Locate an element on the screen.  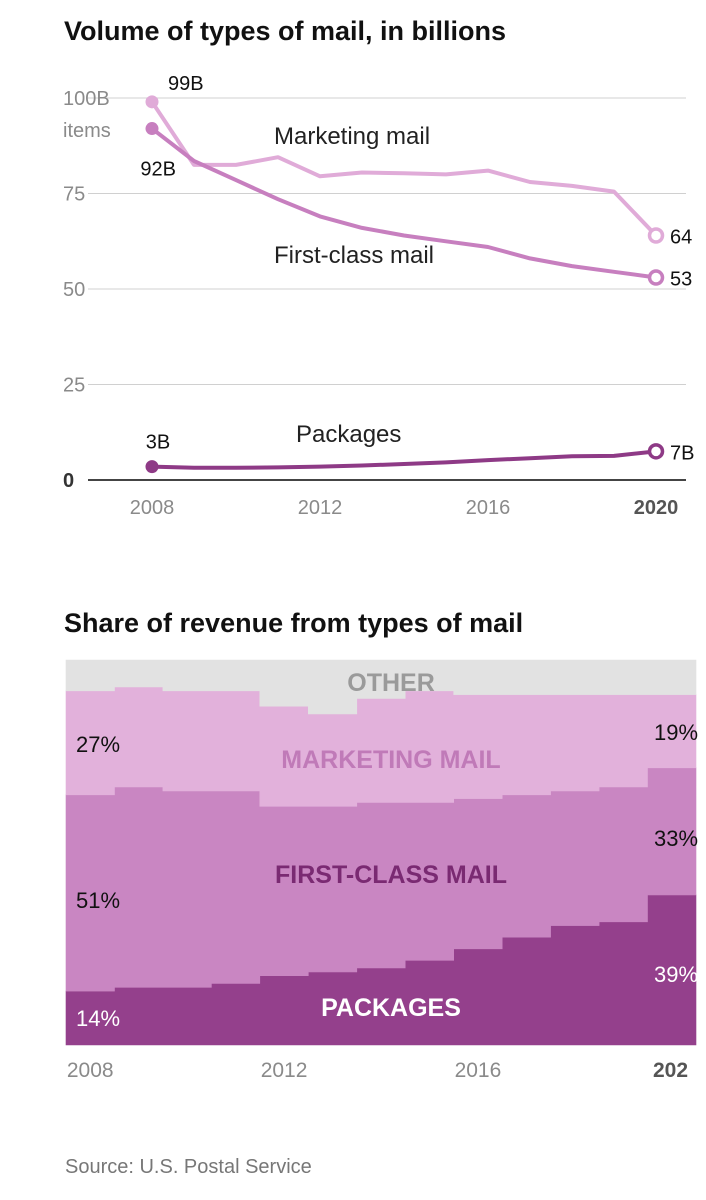
revenue-x-tick-2012: 2012 is located at coordinates (284, 1070).